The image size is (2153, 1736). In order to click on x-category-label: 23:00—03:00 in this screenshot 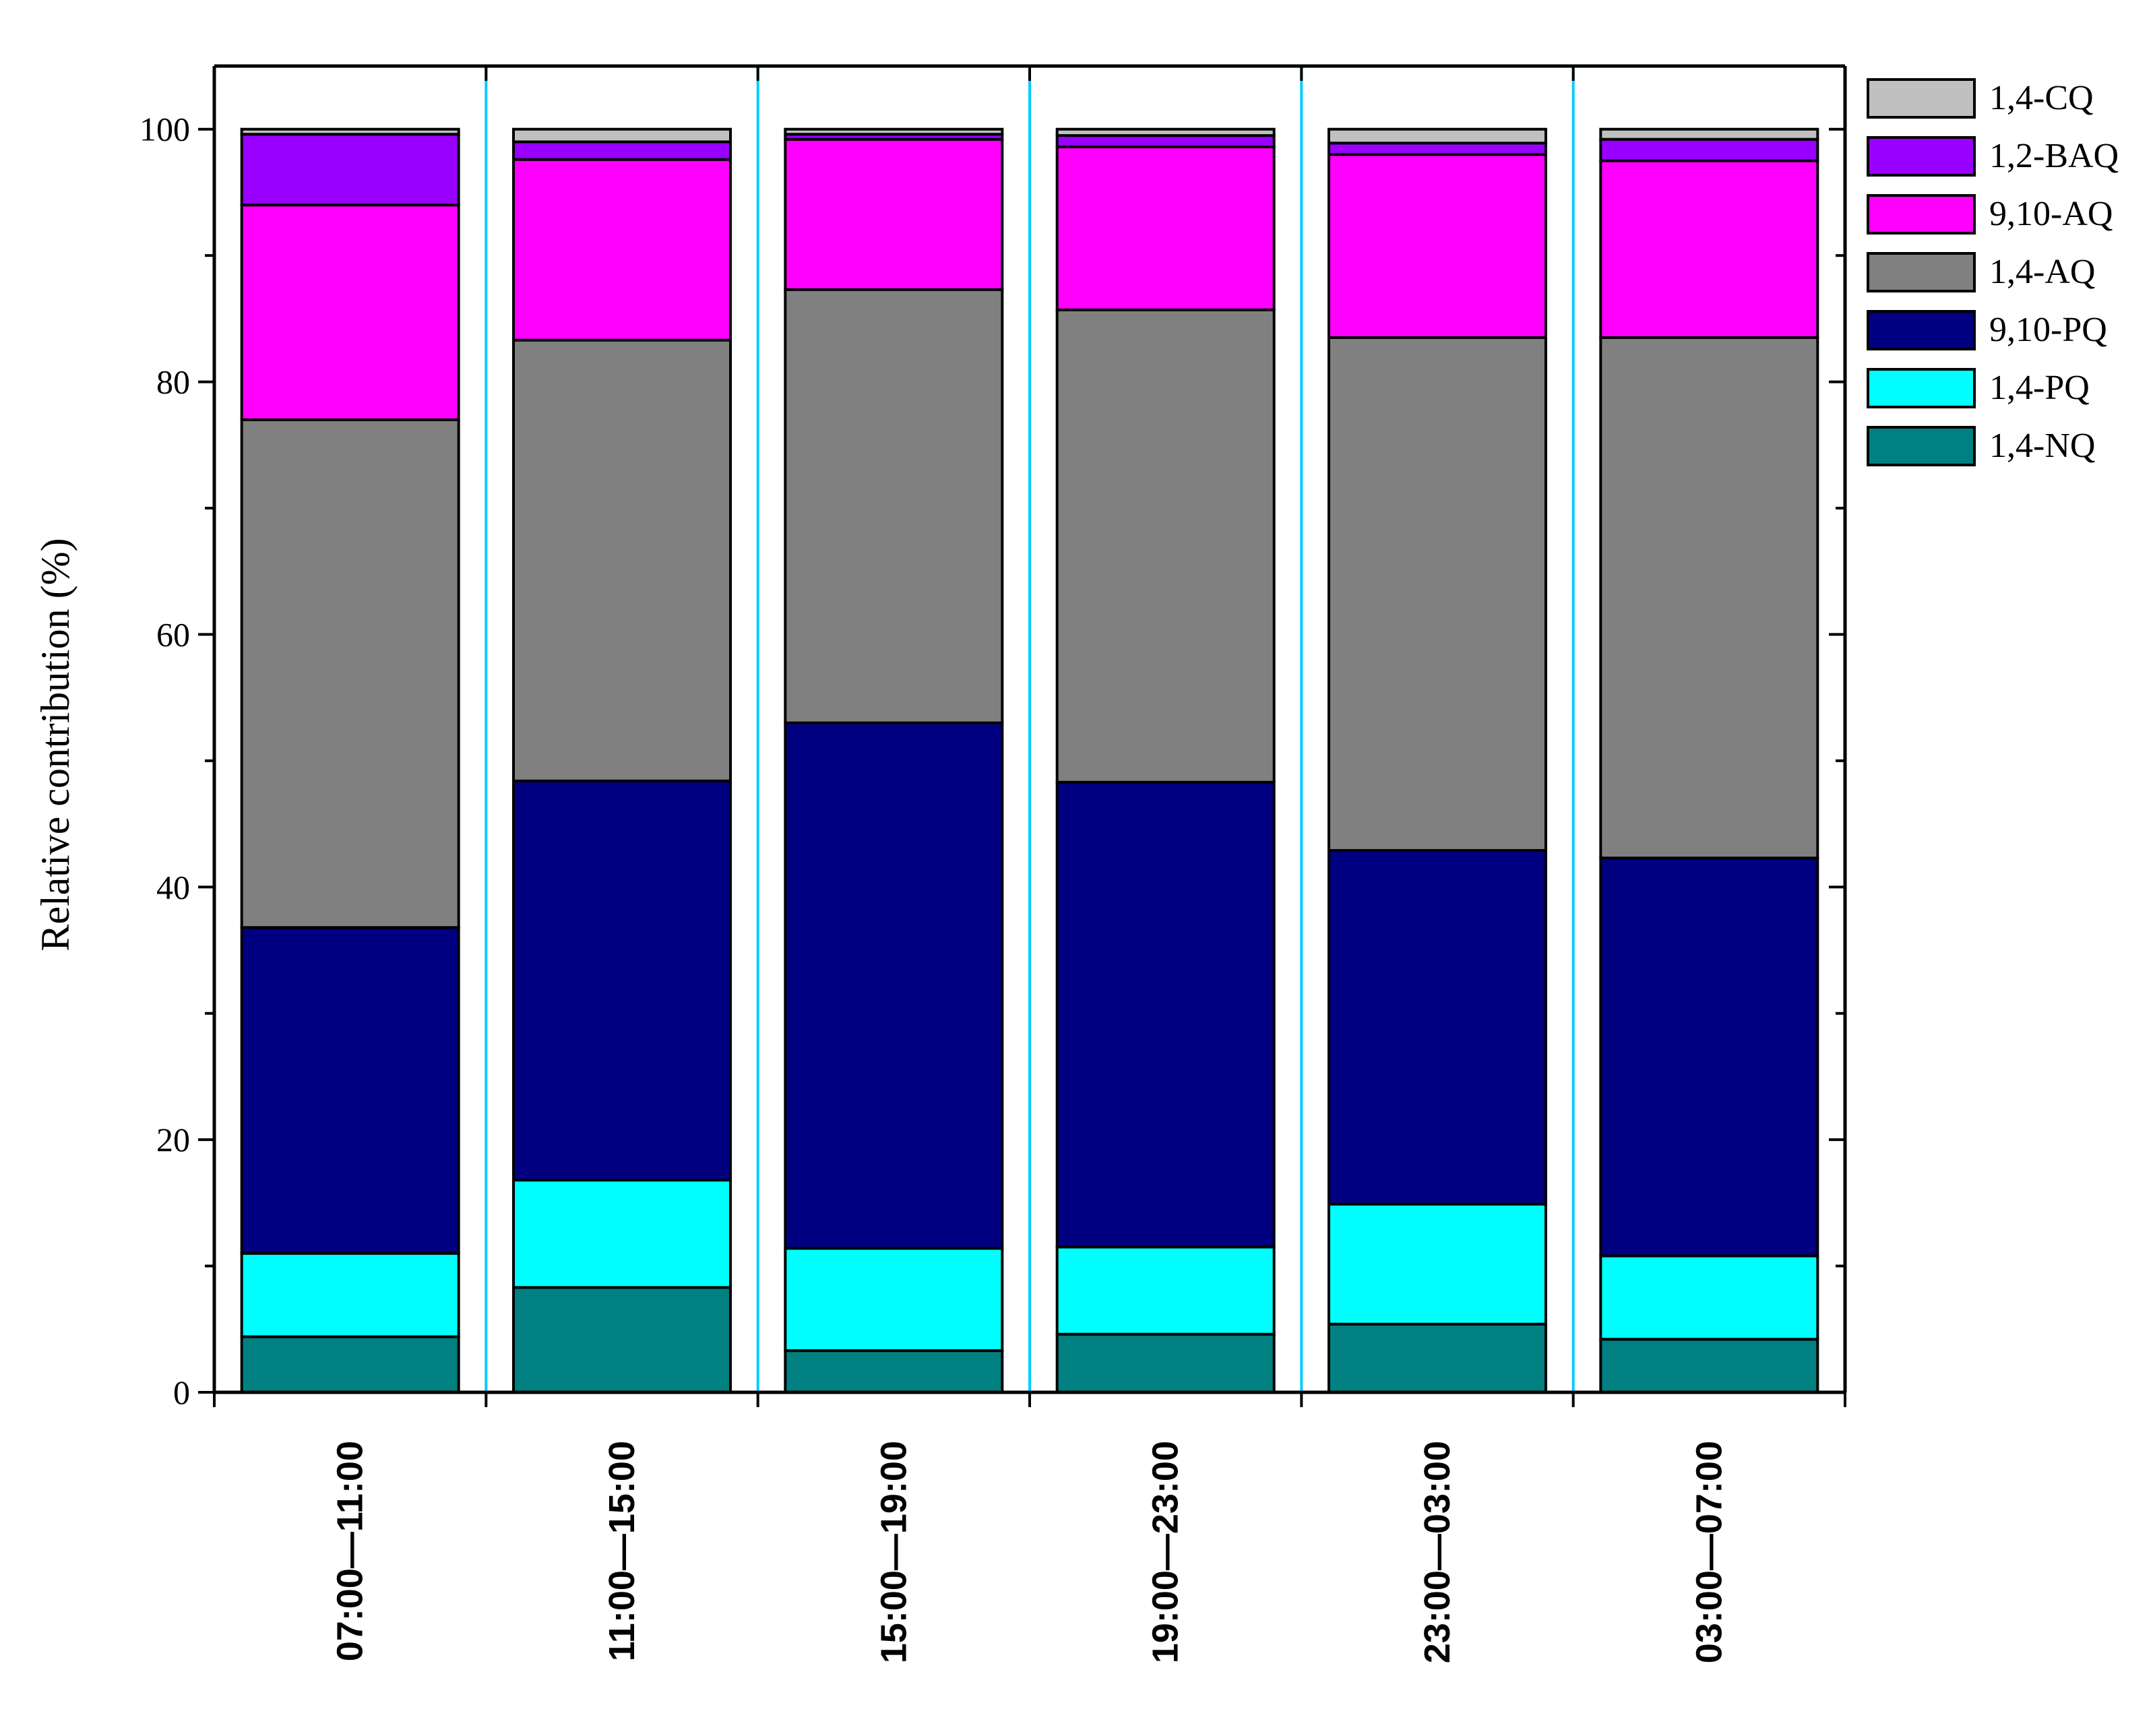, I will do `click(1437, 1552)`.